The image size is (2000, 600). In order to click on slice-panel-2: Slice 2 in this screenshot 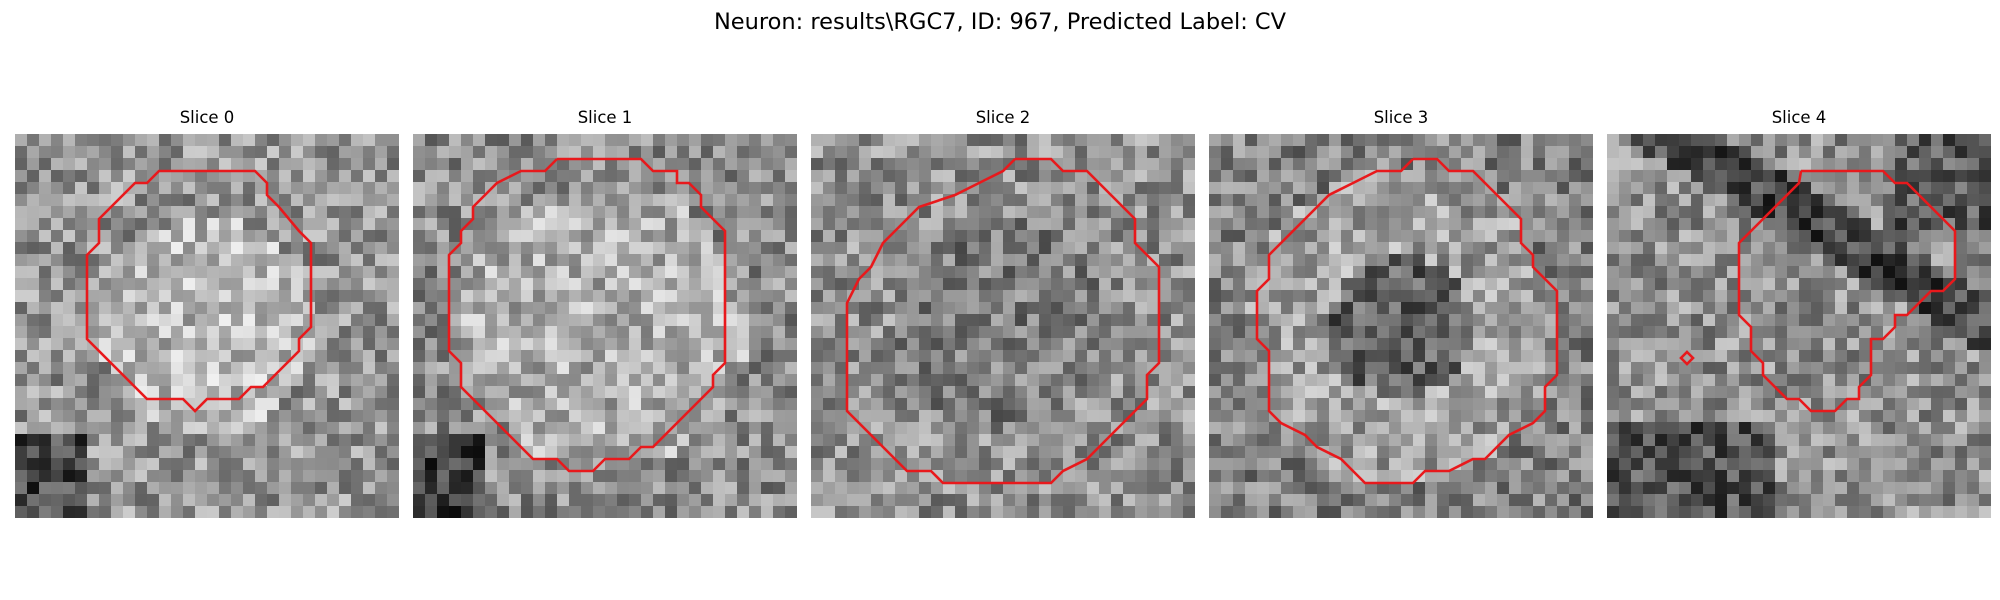, I will do `click(1003, 313)`.